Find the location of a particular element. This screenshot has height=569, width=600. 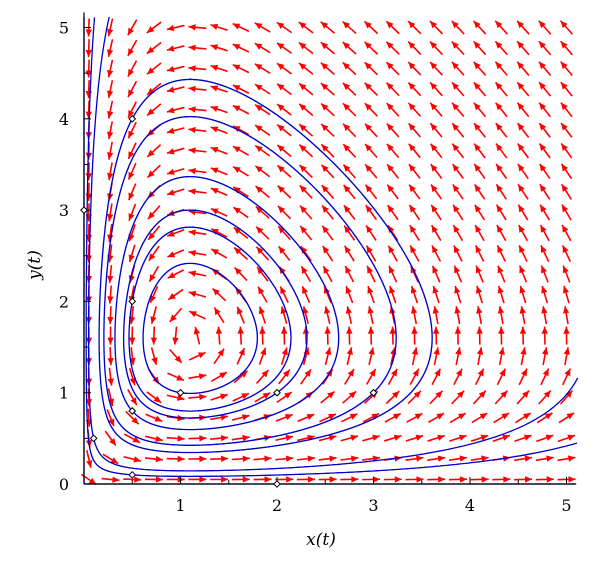

x-tick-label: 1 is located at coordinates (180, 505).